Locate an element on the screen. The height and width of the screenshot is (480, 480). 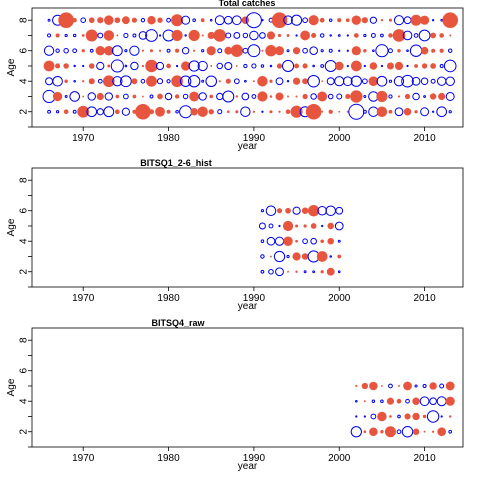
x-tick-label: 1970 is located at coordinates (83, 138).